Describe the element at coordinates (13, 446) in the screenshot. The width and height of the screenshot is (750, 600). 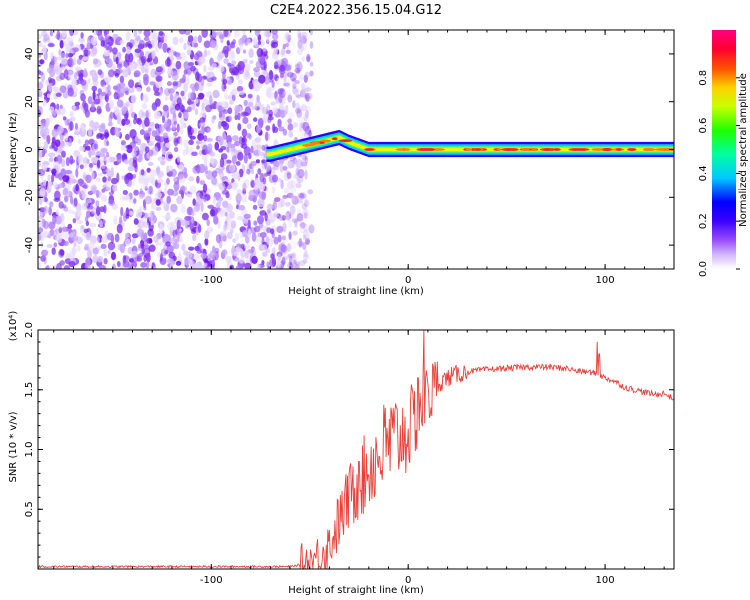
I see `snr-ylabel: SNR (10 * v/v)` at that location.